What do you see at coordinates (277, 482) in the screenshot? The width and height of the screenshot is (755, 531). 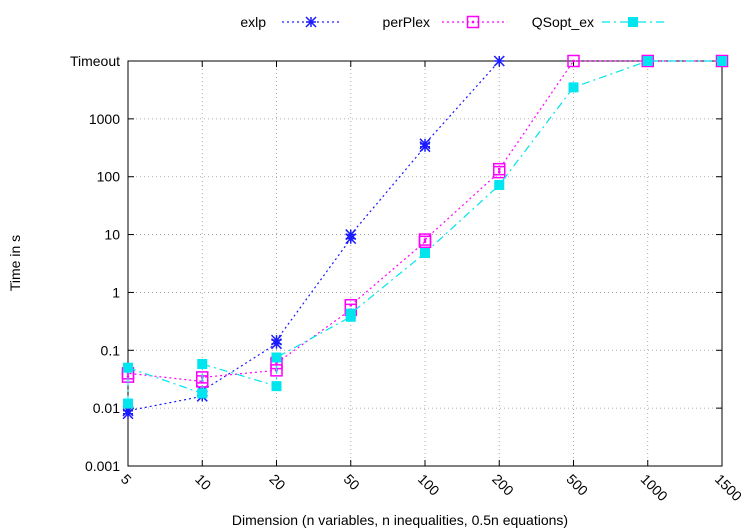 I see `x-tick-label: 20` at bounding box center [277, 482].